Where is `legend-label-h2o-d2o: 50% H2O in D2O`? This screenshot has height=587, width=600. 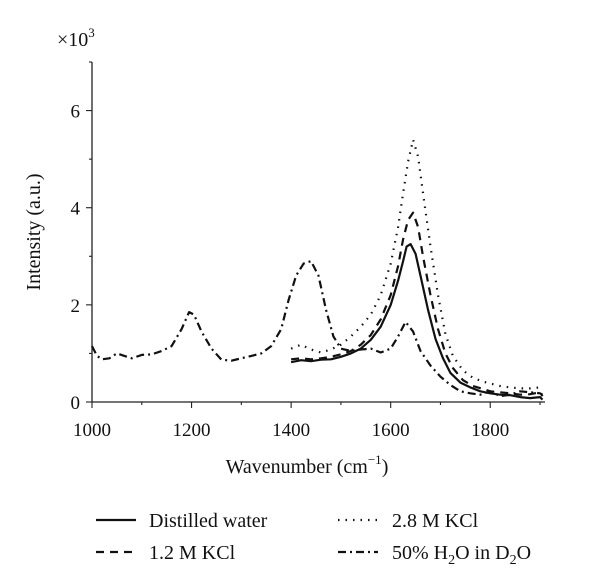 legend-label-h2o-d2o: 50% H2O in D2O is located at coordinates (461, 555).